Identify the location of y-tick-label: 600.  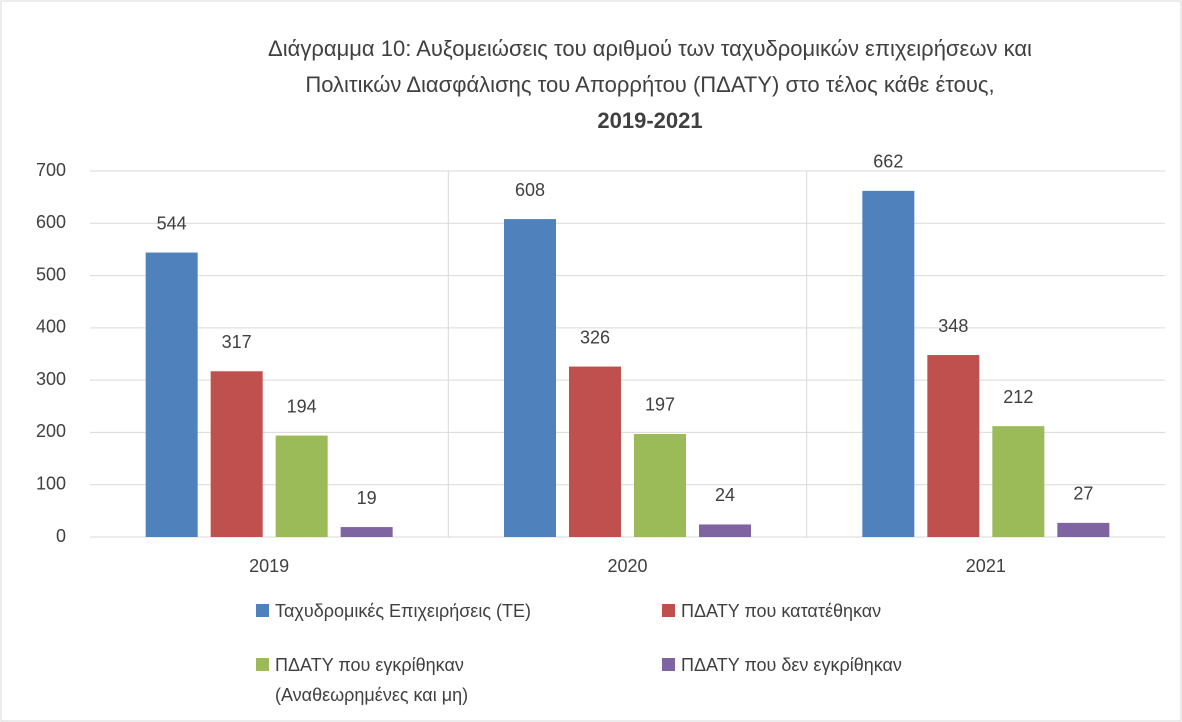
(51, 222).